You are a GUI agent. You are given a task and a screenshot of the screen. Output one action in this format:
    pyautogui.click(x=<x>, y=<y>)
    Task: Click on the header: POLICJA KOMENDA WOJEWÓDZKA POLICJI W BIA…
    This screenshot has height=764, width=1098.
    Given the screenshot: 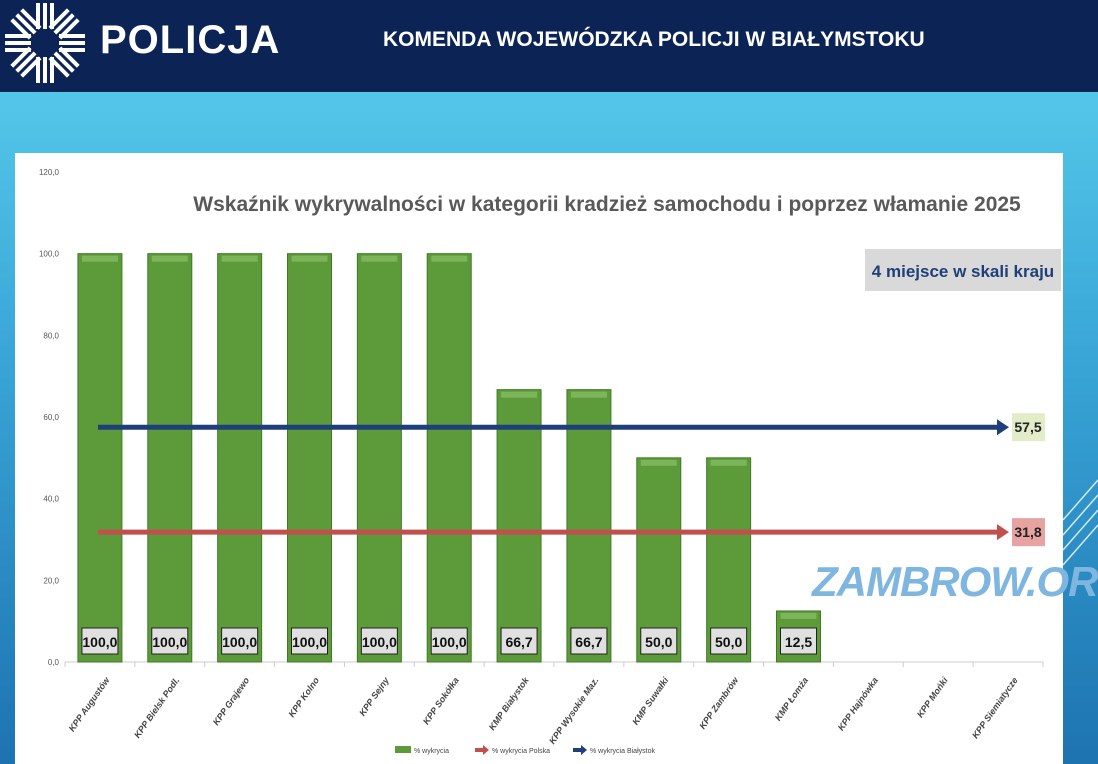 What is the action you would take?
    pyautogui.click(x=549, y=46)
    